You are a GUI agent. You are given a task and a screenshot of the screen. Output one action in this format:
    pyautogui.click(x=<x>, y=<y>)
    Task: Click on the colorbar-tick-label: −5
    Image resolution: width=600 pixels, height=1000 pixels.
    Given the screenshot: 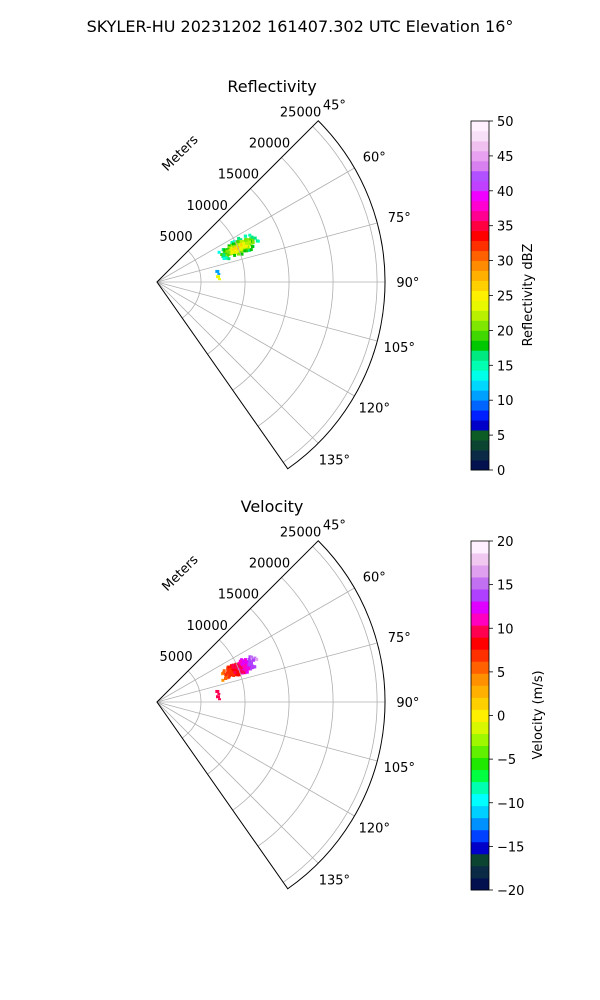 What is the action you would take?
    pyautogui.click(x=506, y=760)
    